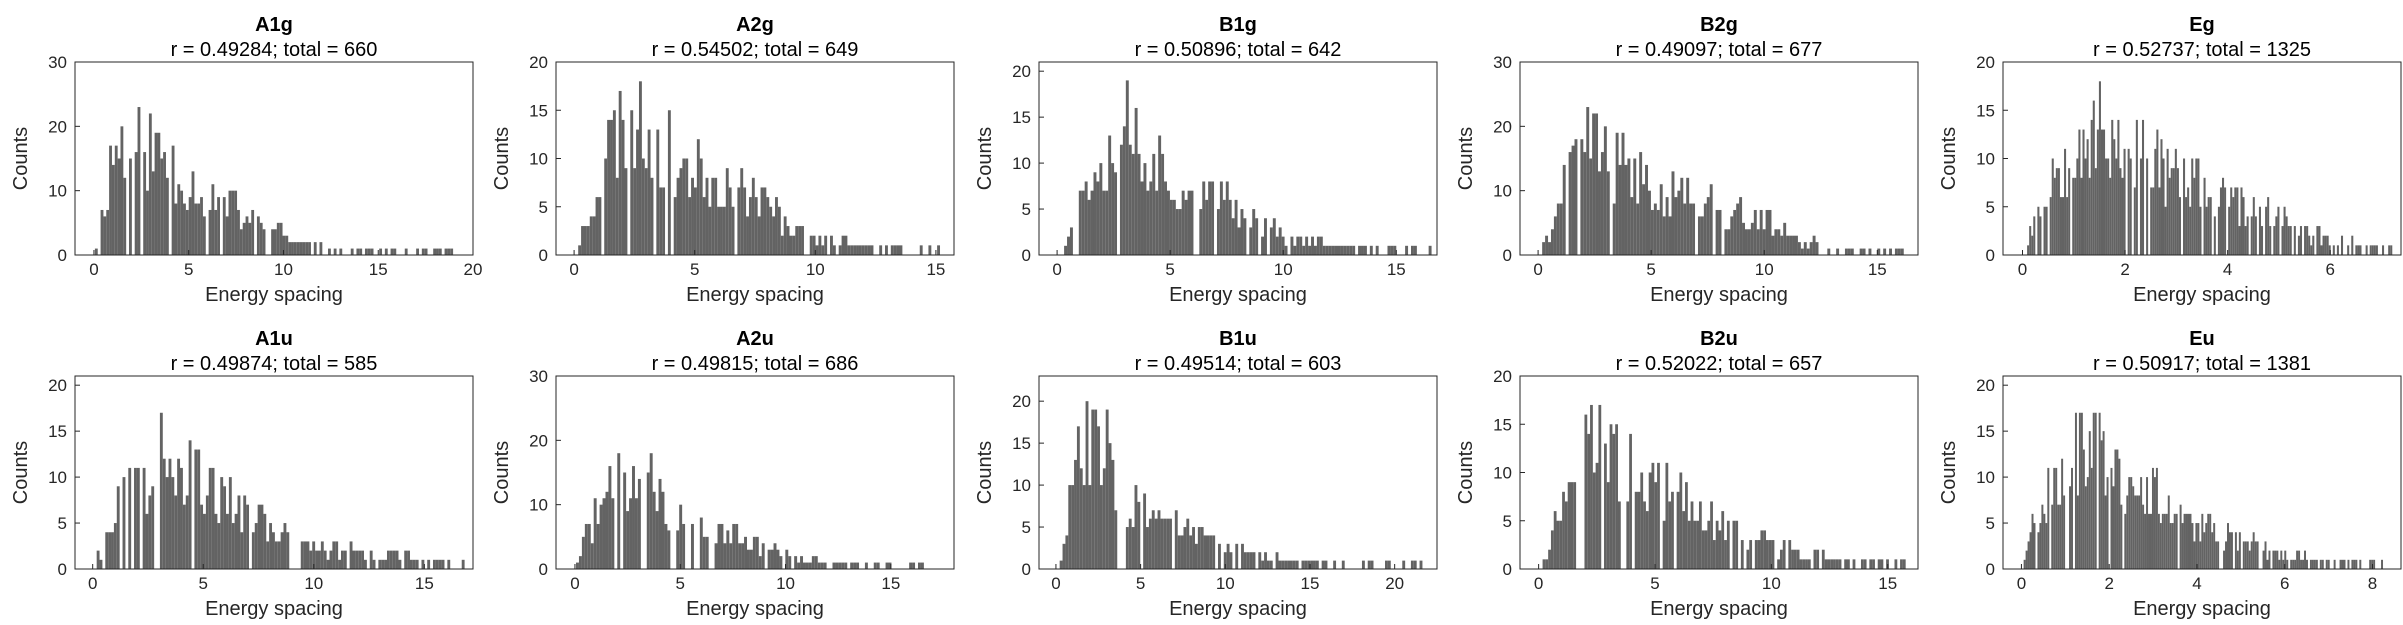  Describe the element at coordinates (1238, 472) in the screenshot. I see `axes-box` at that location.